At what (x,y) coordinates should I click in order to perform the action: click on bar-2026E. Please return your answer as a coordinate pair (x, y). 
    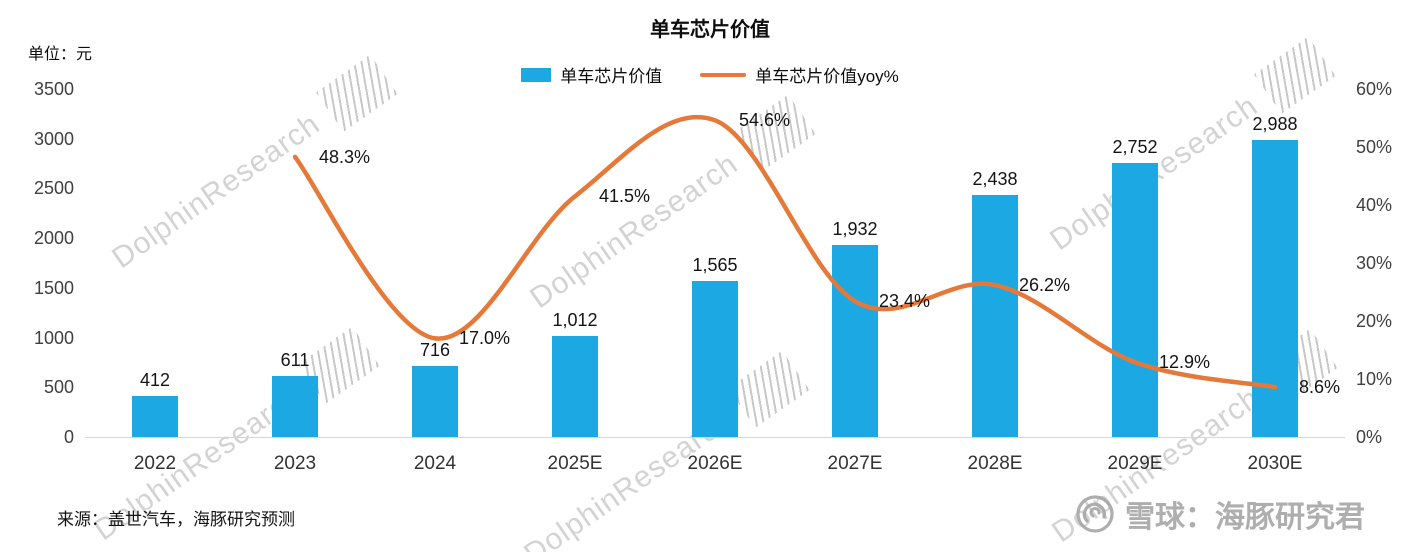
    Looking at the image, I should click on (715, 359).